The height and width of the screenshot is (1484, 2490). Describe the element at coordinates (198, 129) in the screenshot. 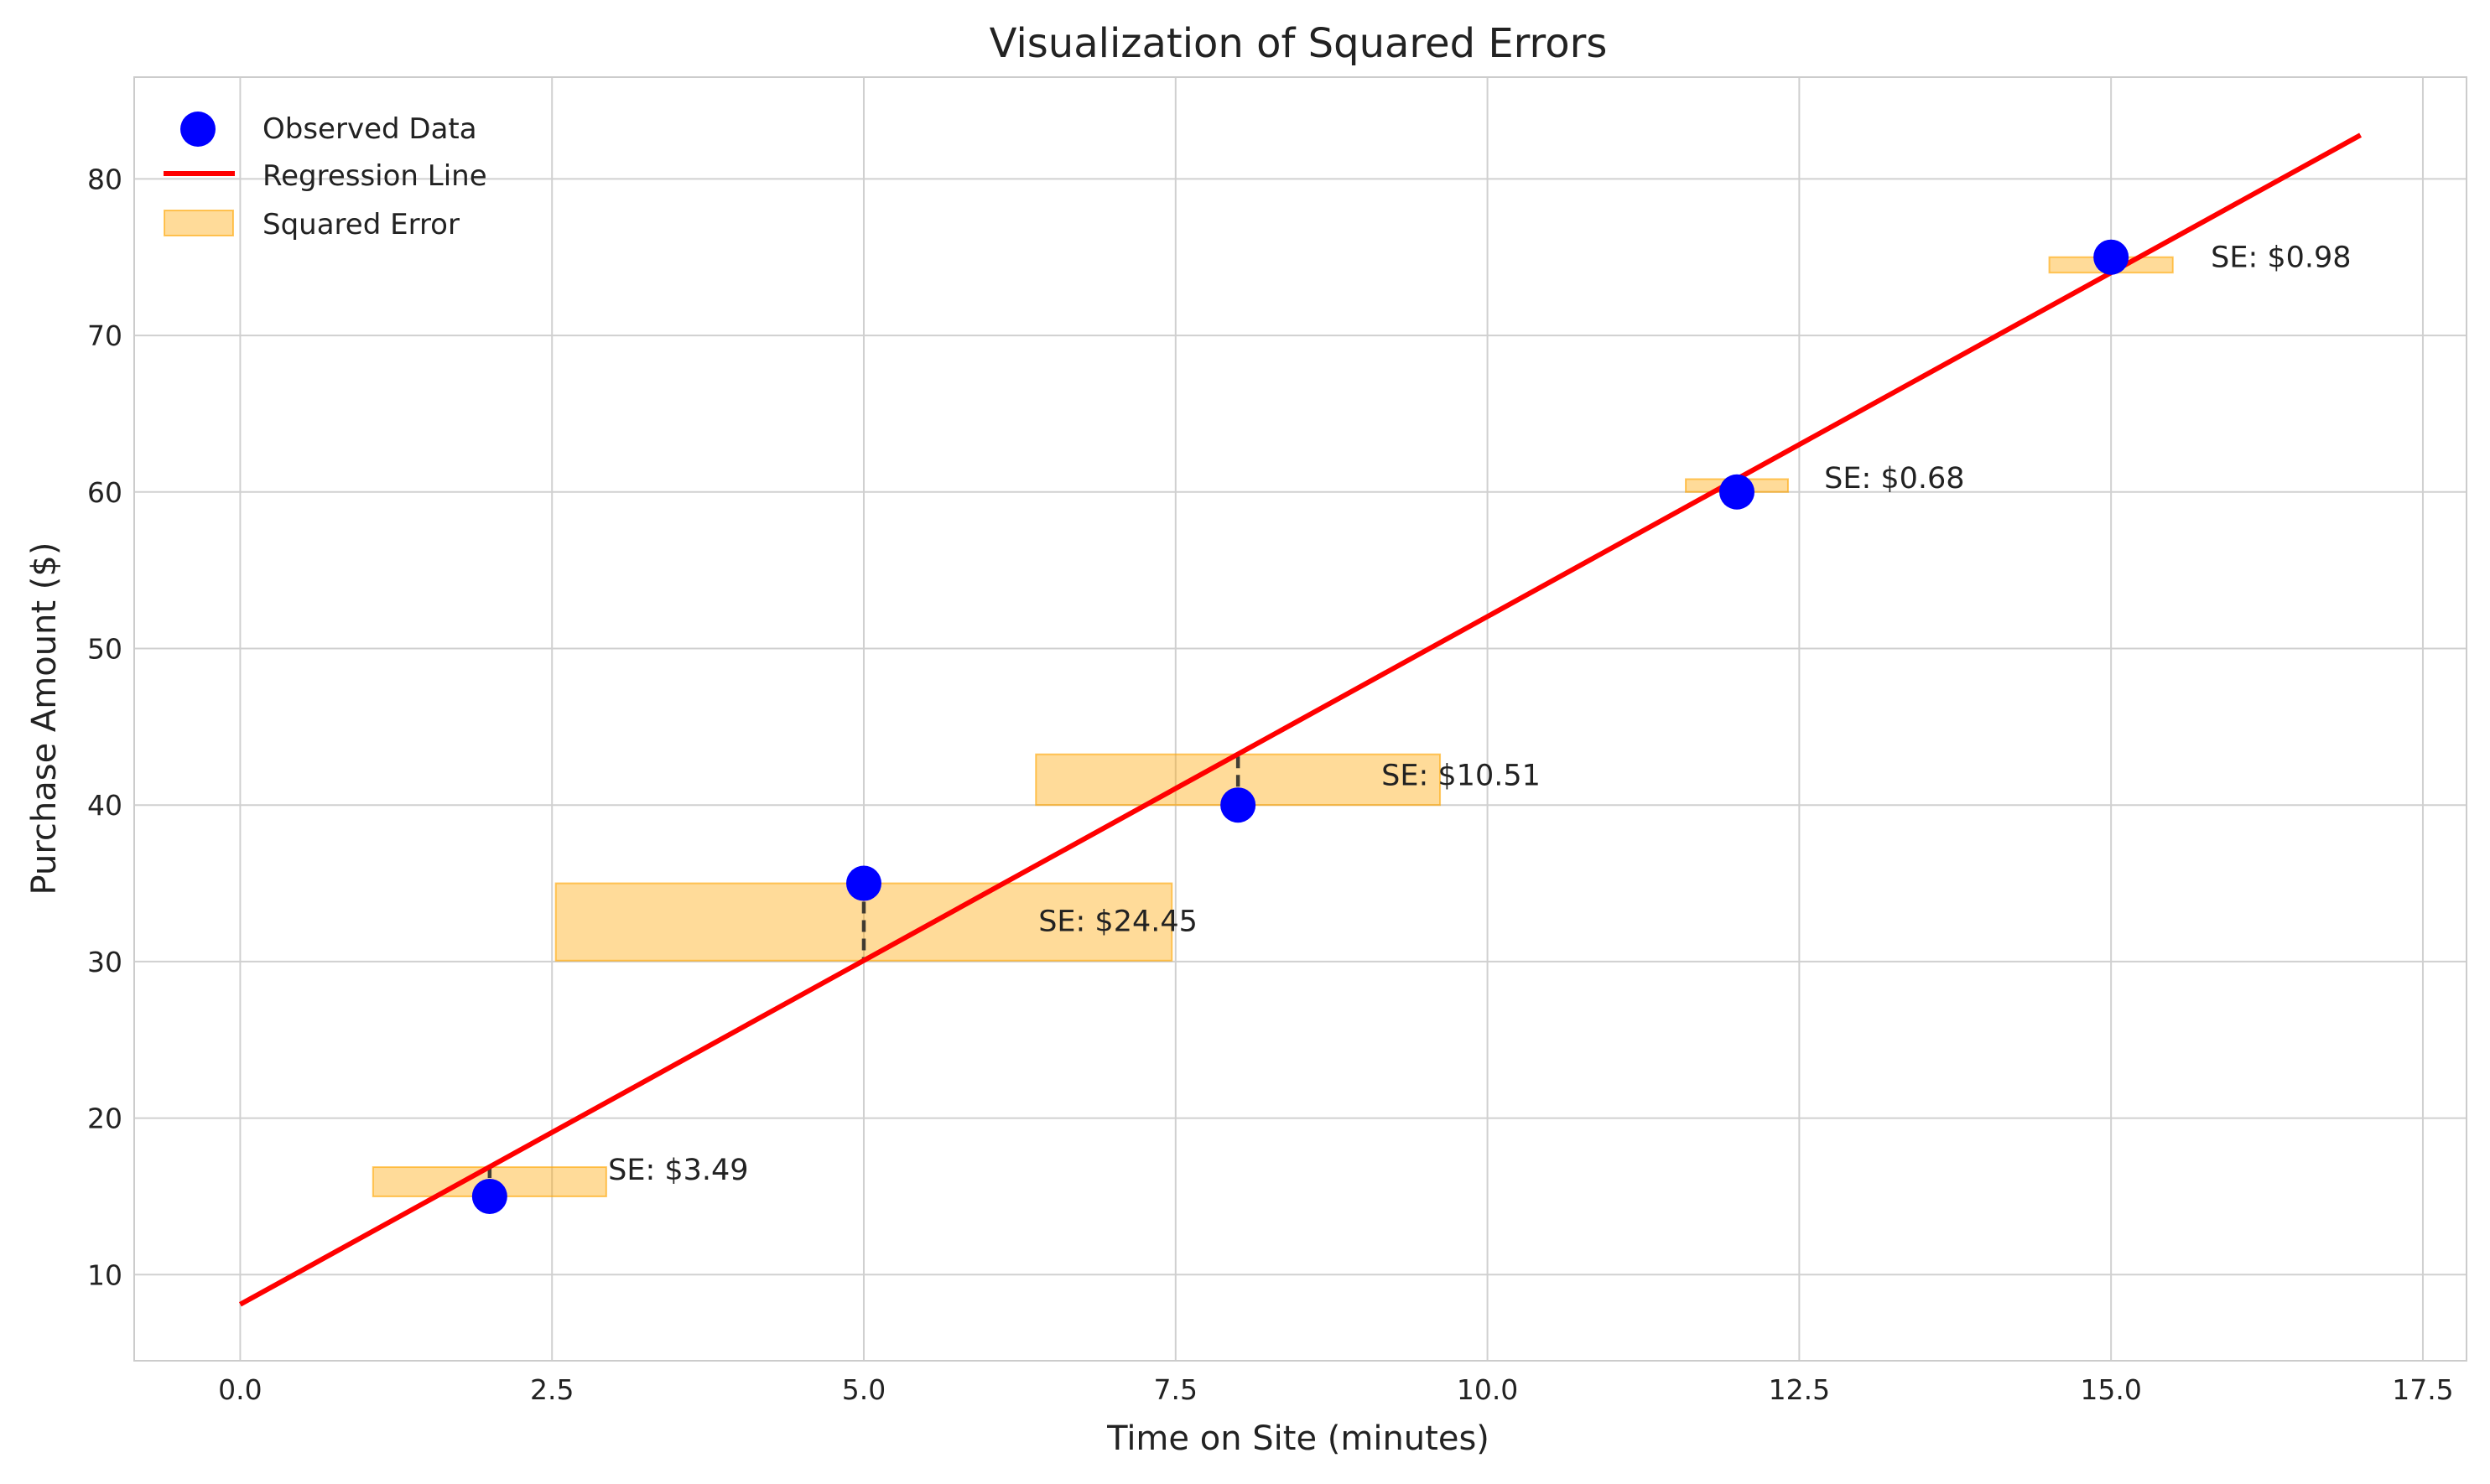

I see `legend-marker-observed` at that location.